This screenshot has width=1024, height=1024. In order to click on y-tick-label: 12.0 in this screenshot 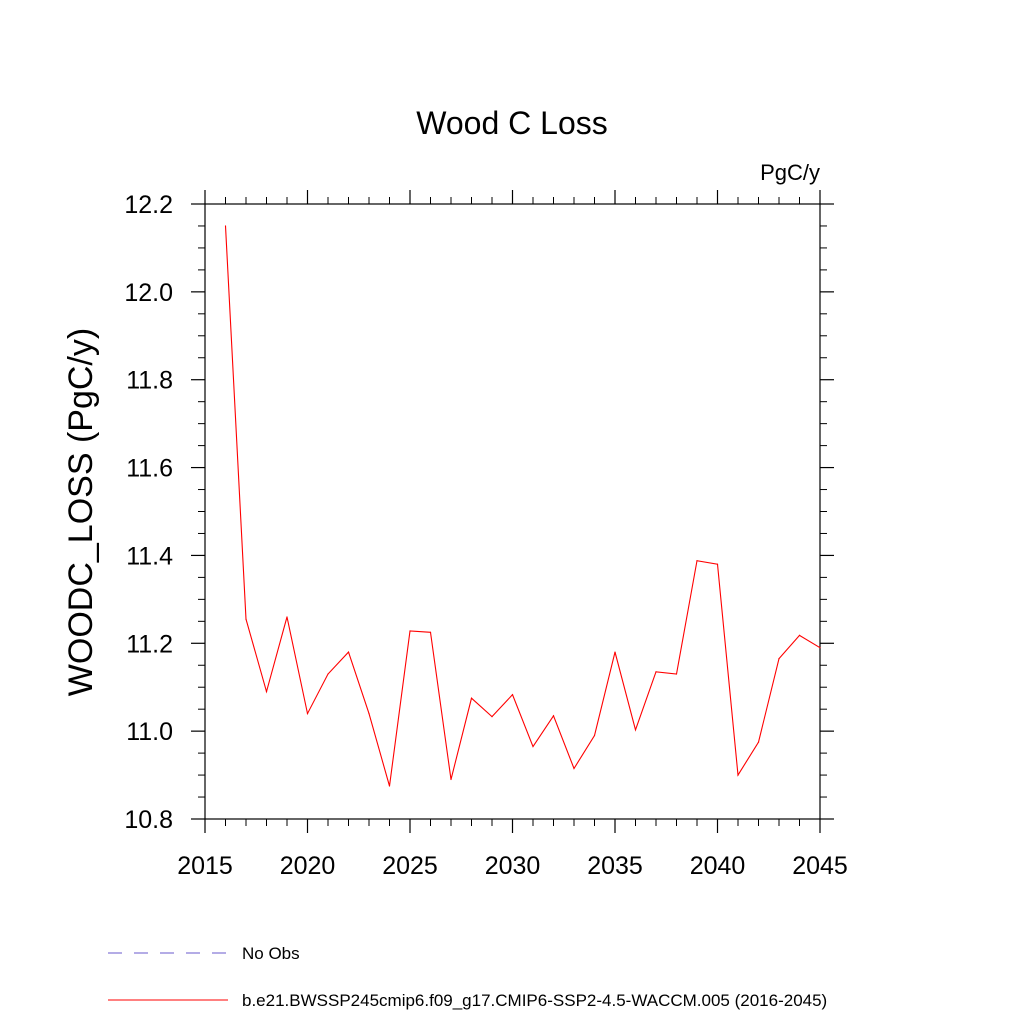, I will do `click(148, 293)`.